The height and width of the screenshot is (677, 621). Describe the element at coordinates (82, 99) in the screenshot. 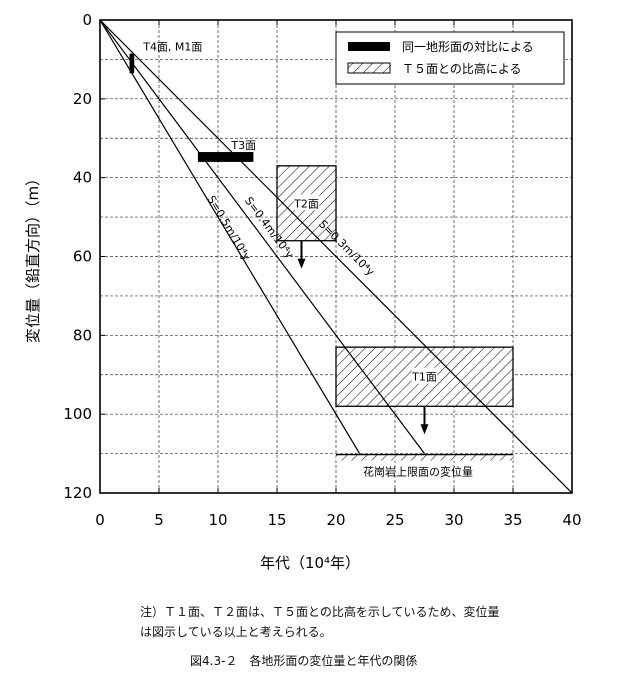

I see `y-tick-label: 20` at that location.